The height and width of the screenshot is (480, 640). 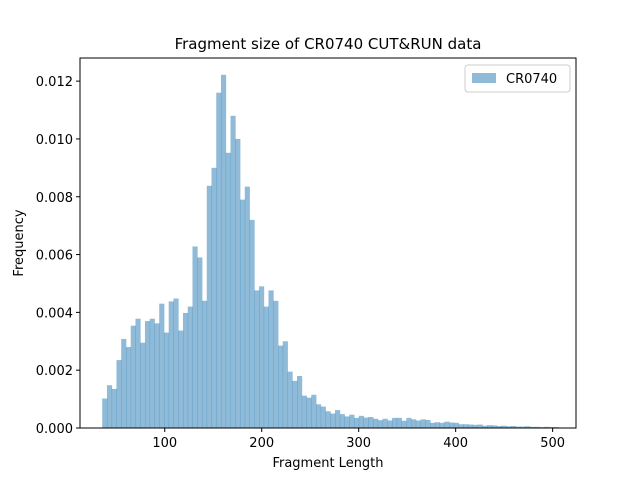 I want to click on chart-title: Fragment size of CR0740 CUT&RUN data, so click(x=328, y=44).